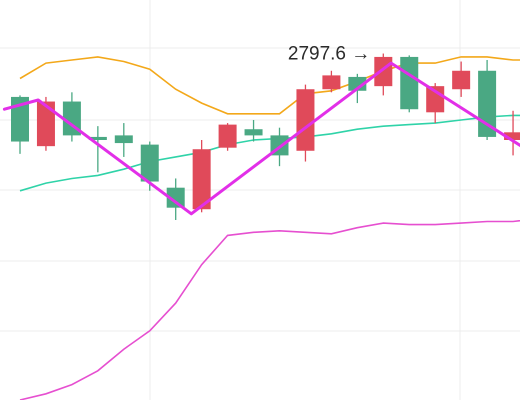  What do you see at coordinates (269, 85) in the screenshot?
I see `upper-band-line` at bounding box center [269, 85].